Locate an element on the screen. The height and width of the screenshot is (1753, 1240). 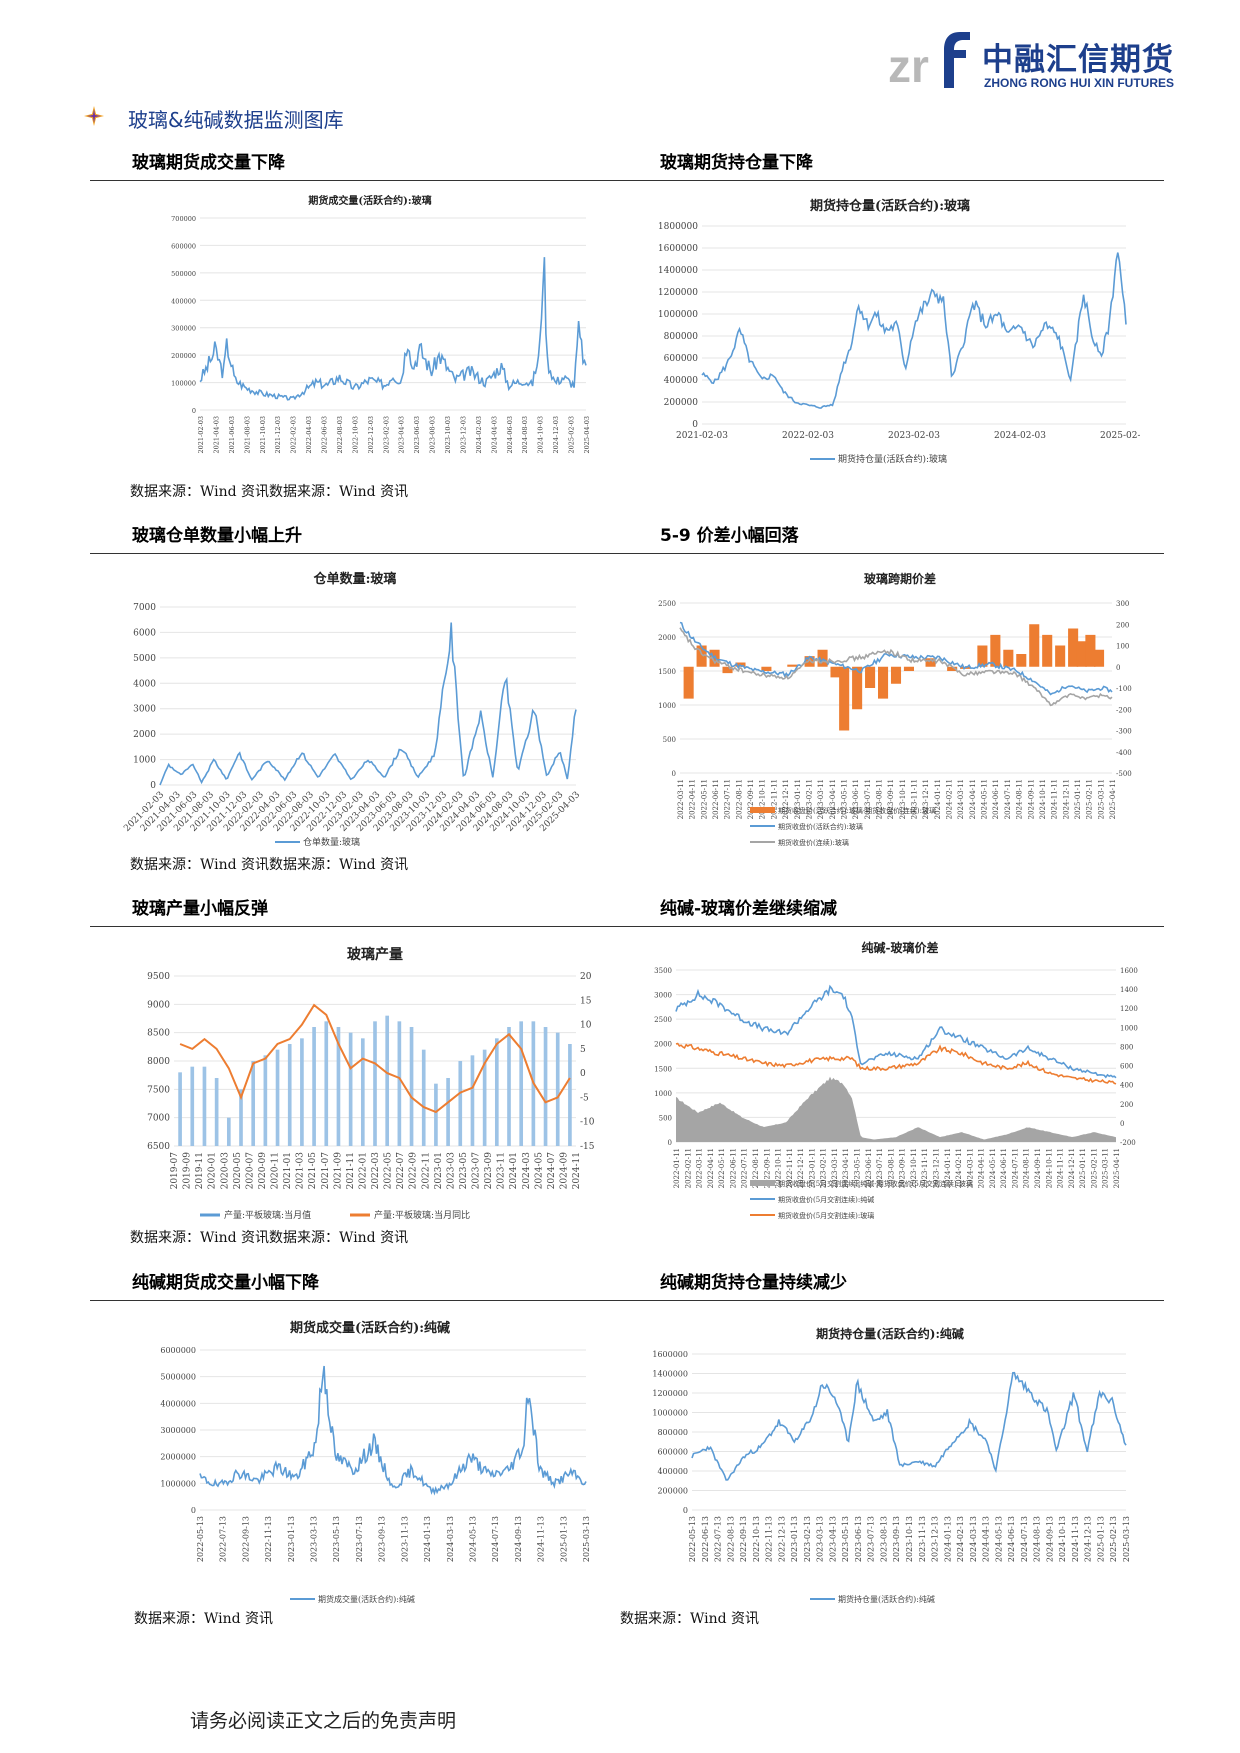
x-tick-label: 2023-09-13 is located at coordinates (382, 1539).